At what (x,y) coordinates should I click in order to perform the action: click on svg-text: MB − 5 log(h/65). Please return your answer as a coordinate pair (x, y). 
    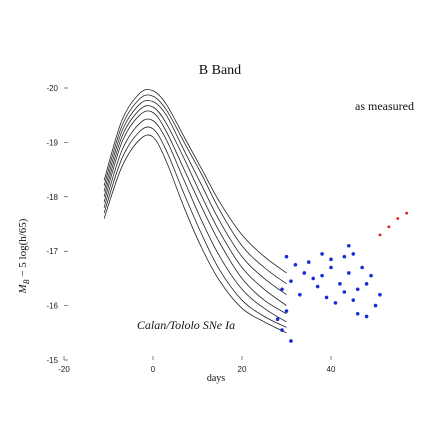
    Looking at the image, I should click on (24, 256).